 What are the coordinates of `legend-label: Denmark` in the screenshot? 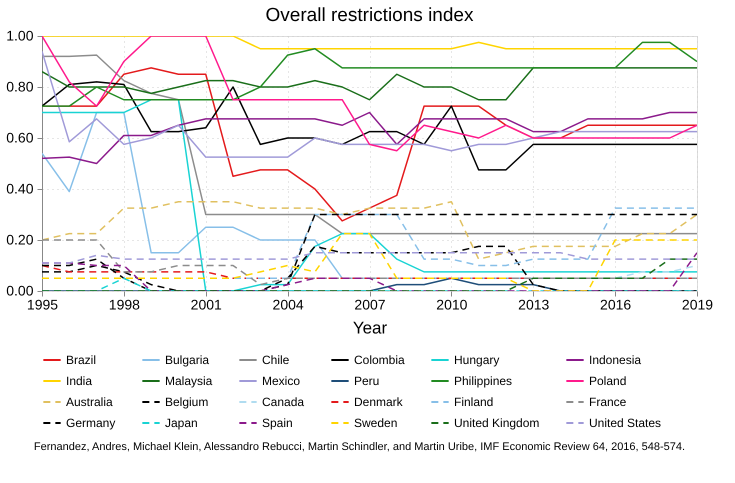 It's located at (379, 402).